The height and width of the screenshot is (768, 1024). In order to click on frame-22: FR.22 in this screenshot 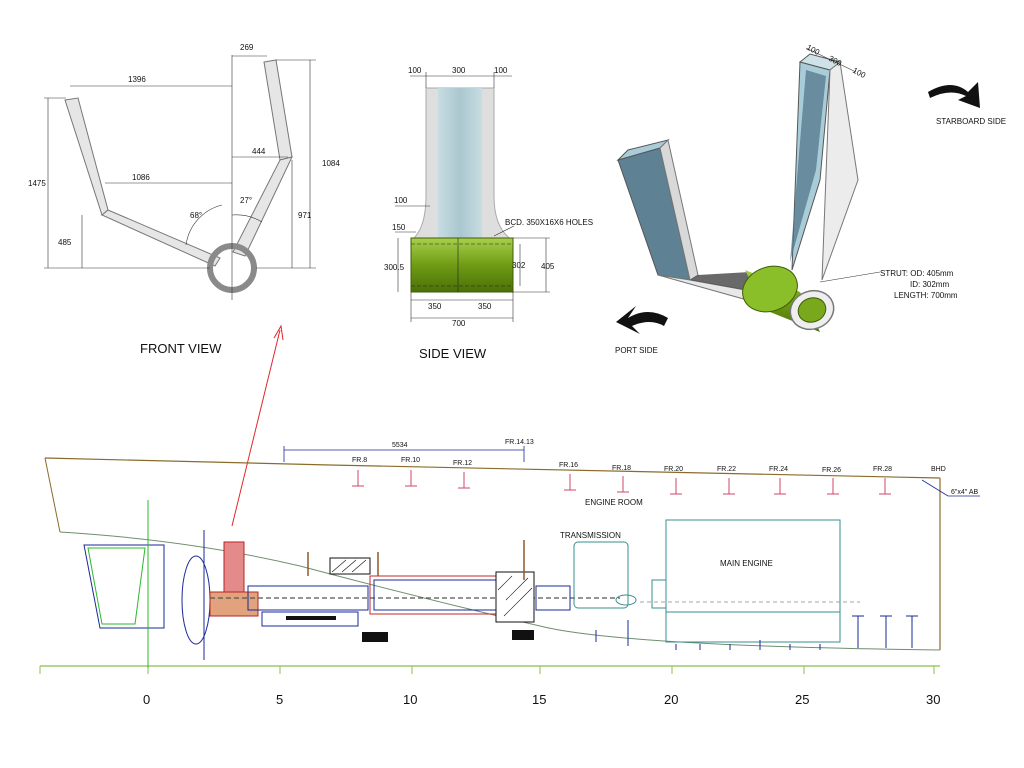, I will do `click(726, 469)`.